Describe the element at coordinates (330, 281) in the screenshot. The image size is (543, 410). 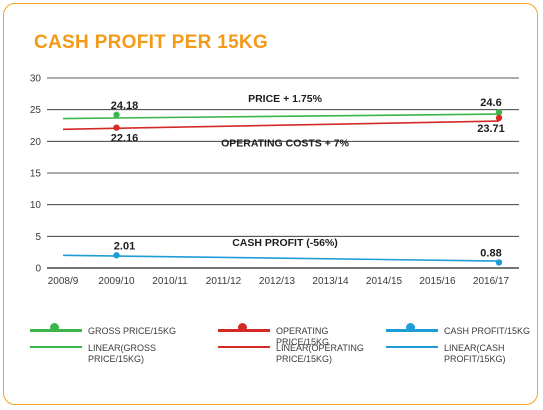
I see `x-tick-label: 2013/14` at that location.